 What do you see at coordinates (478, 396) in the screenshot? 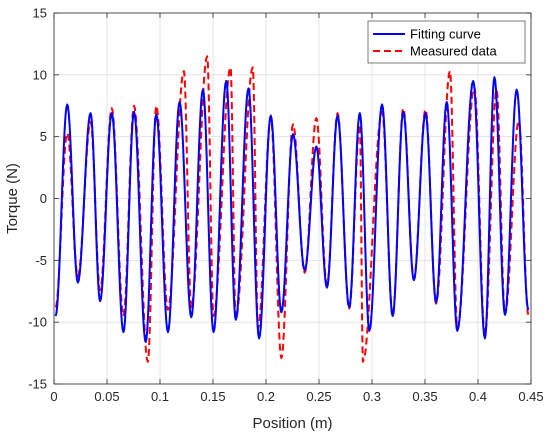
I see `x-tick-label: 0.4` at bounding box center [478, 396].